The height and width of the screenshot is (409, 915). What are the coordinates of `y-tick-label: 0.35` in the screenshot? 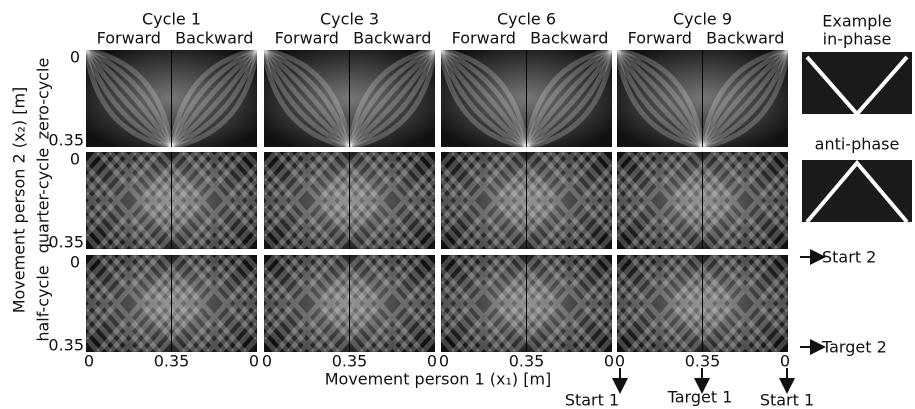 It's located at (66, 140).